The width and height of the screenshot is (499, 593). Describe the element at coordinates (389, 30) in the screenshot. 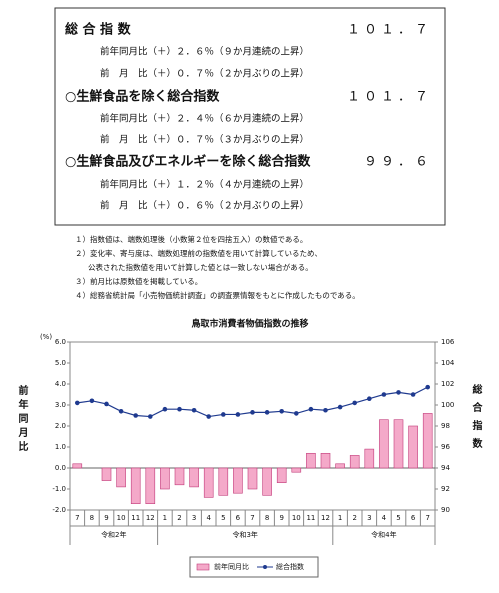

I see `summary-value: １０１．７` at that location.